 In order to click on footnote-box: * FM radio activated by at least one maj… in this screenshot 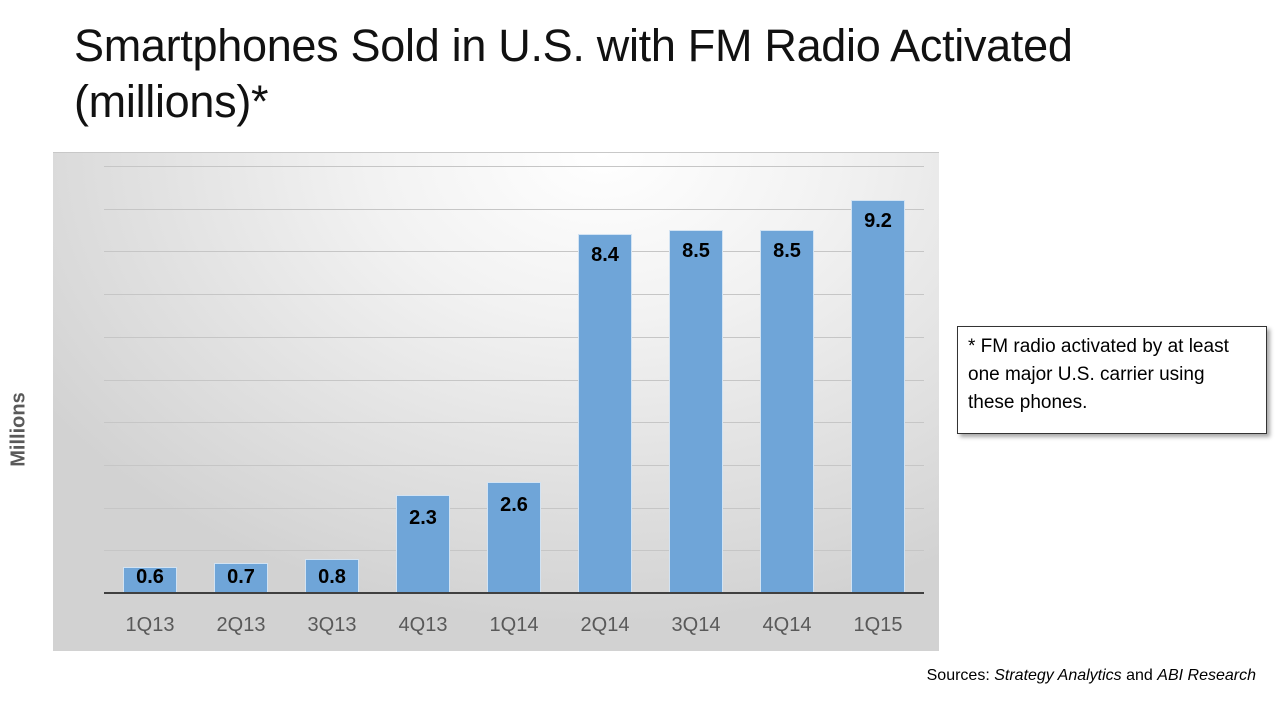, I will do `click(1112, 380)`.